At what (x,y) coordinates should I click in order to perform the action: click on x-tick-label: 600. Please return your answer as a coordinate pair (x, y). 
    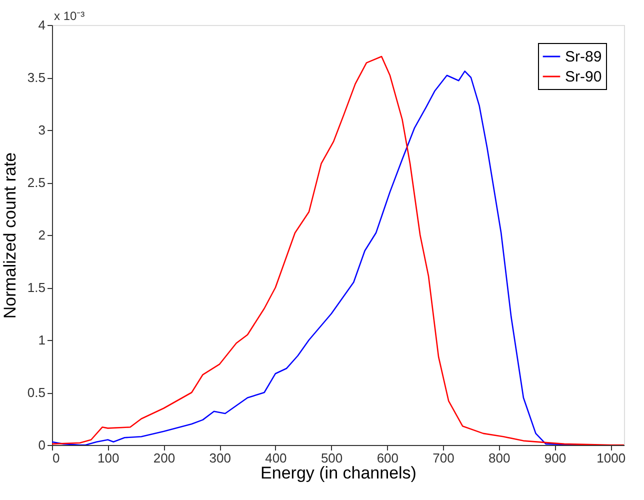
    Looking at the image, I should click on (387, 458).